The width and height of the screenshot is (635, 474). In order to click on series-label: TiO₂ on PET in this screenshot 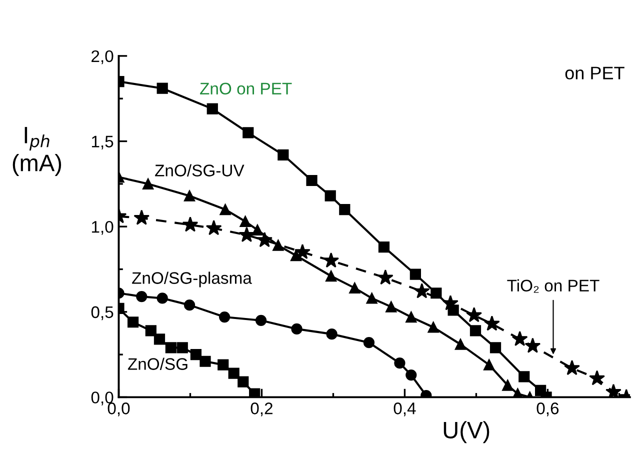, I will do `click(553, 286)`.